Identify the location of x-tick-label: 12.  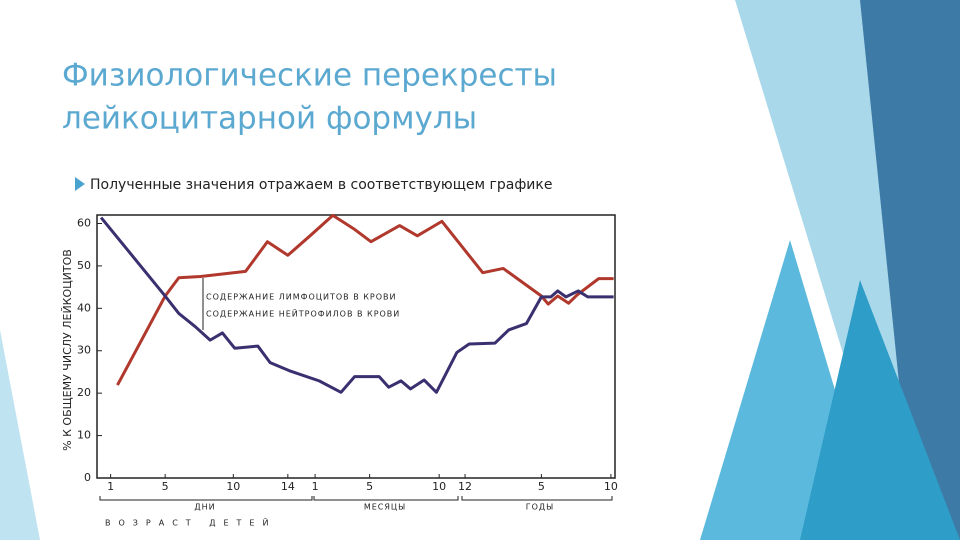
(465, 486).